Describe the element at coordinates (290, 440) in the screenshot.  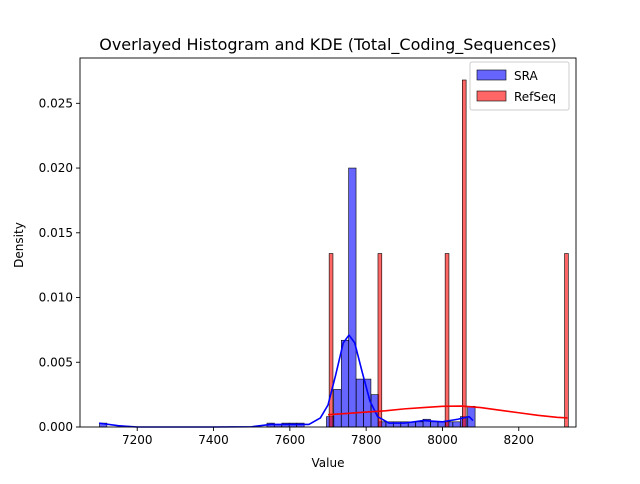
I see `x-tick-label: 7600` at that location.